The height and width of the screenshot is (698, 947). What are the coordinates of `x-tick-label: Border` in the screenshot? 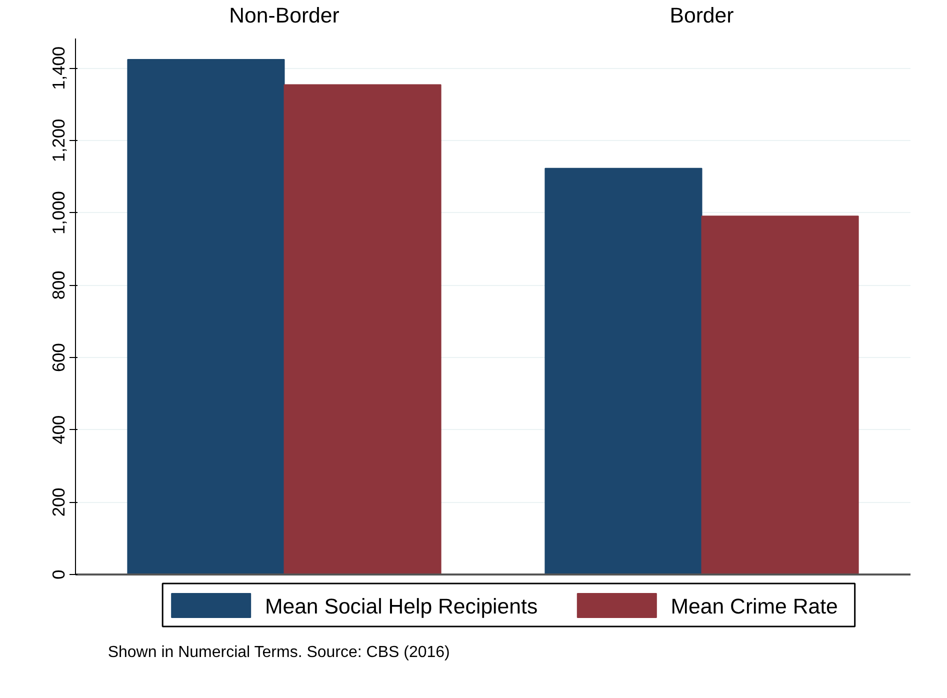 It's located at (702, 16).